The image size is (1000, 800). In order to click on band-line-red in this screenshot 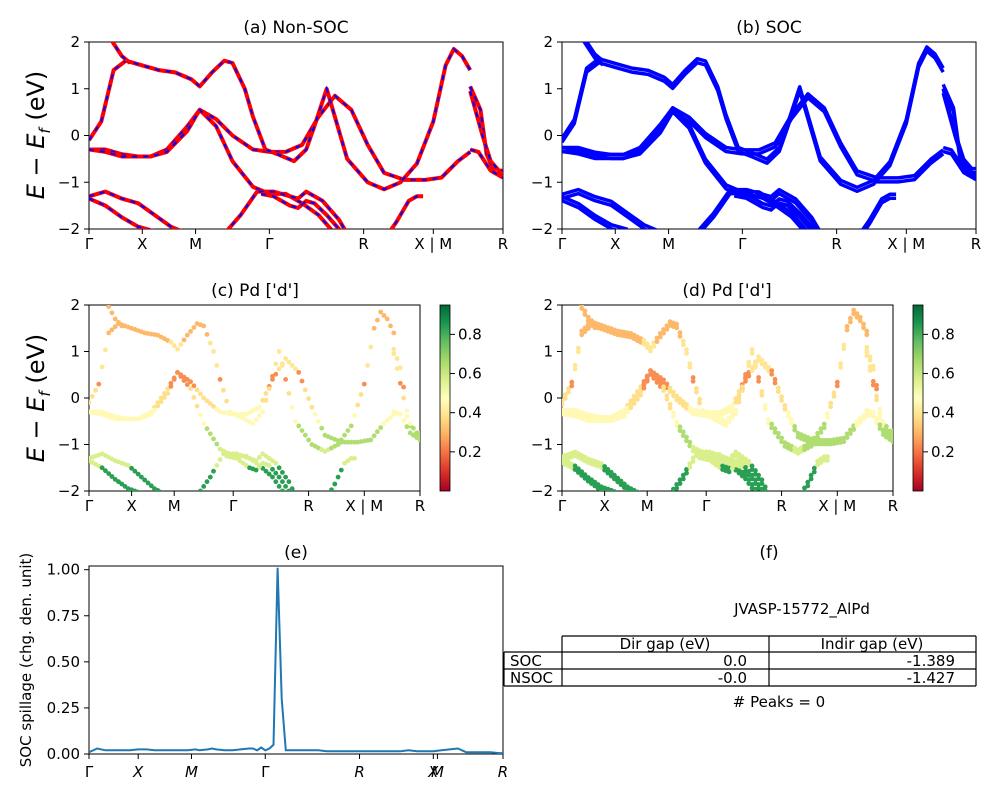, I will do `click(211, 168)`.